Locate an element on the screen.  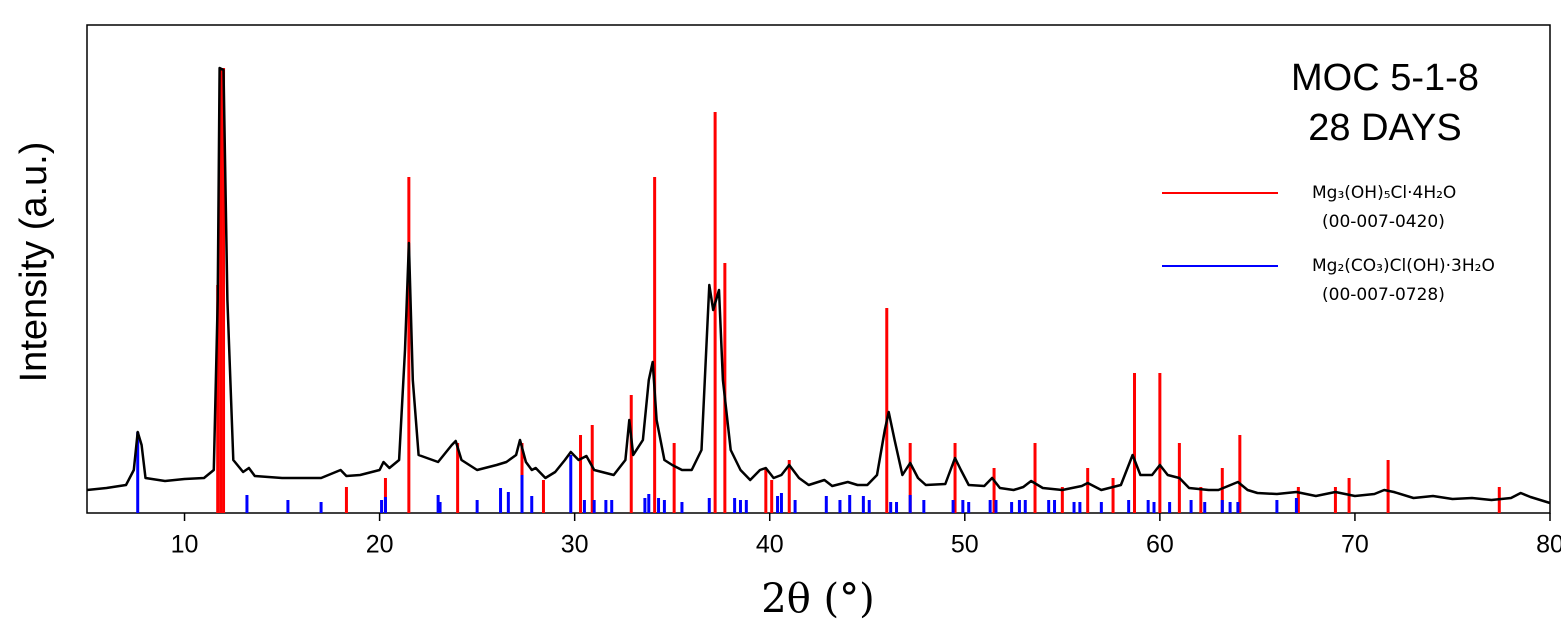
x-axis-label: 2θ (°) is located at coordinates (817, 599).